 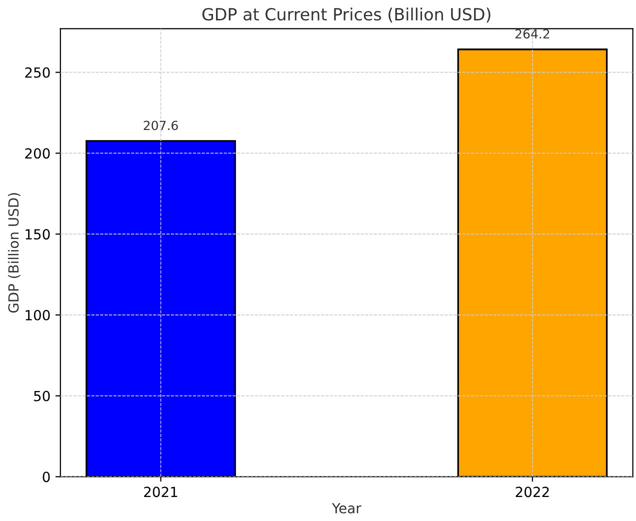 What do you see at coordinates (532, 492) in the screenshot?
I see `x-tick-label: 2022` at bounding box center [532, 492].